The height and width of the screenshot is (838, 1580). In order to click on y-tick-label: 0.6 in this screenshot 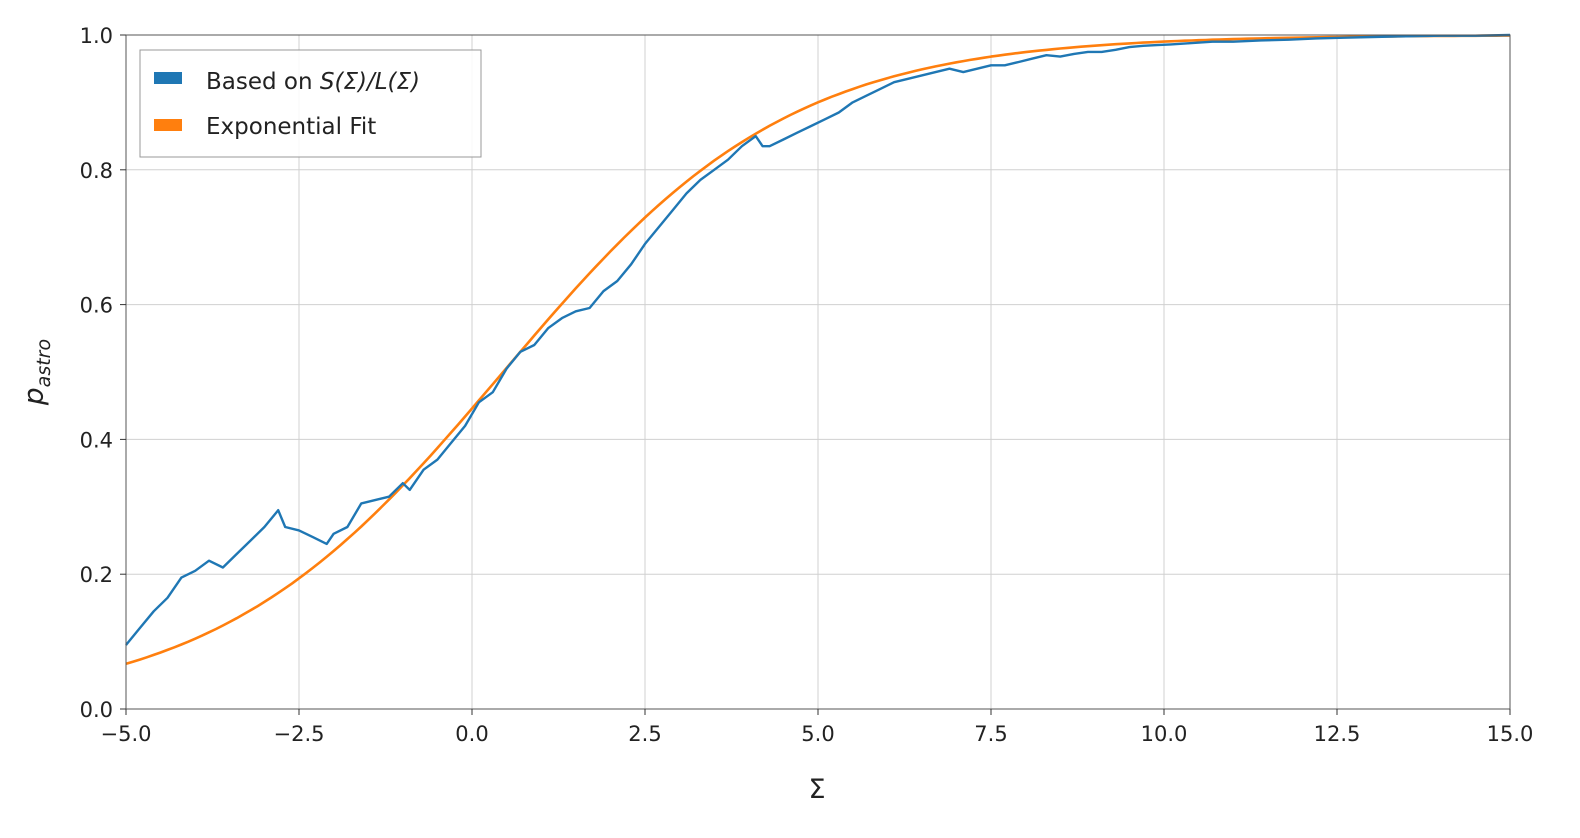, I will do `click(96, 306)`.